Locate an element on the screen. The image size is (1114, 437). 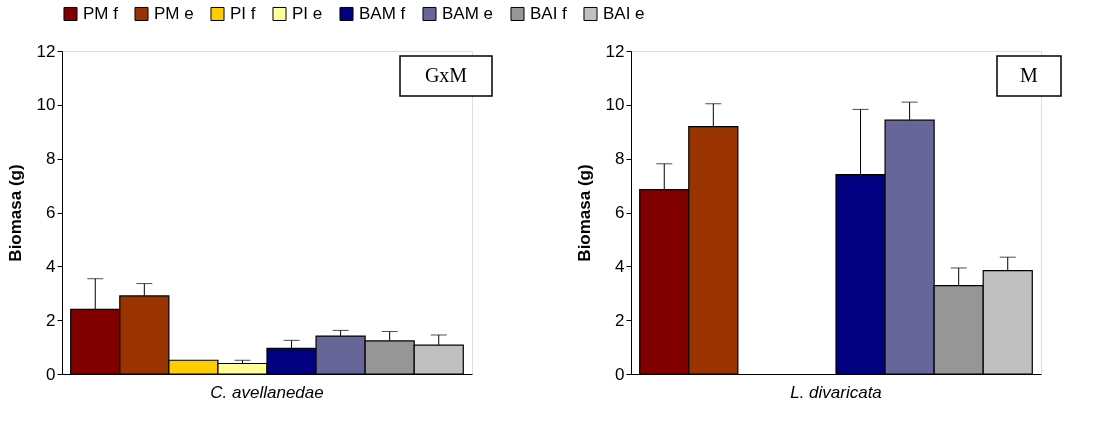
x-tick-label: C. avellanedae is located at coordinates (267, 392).